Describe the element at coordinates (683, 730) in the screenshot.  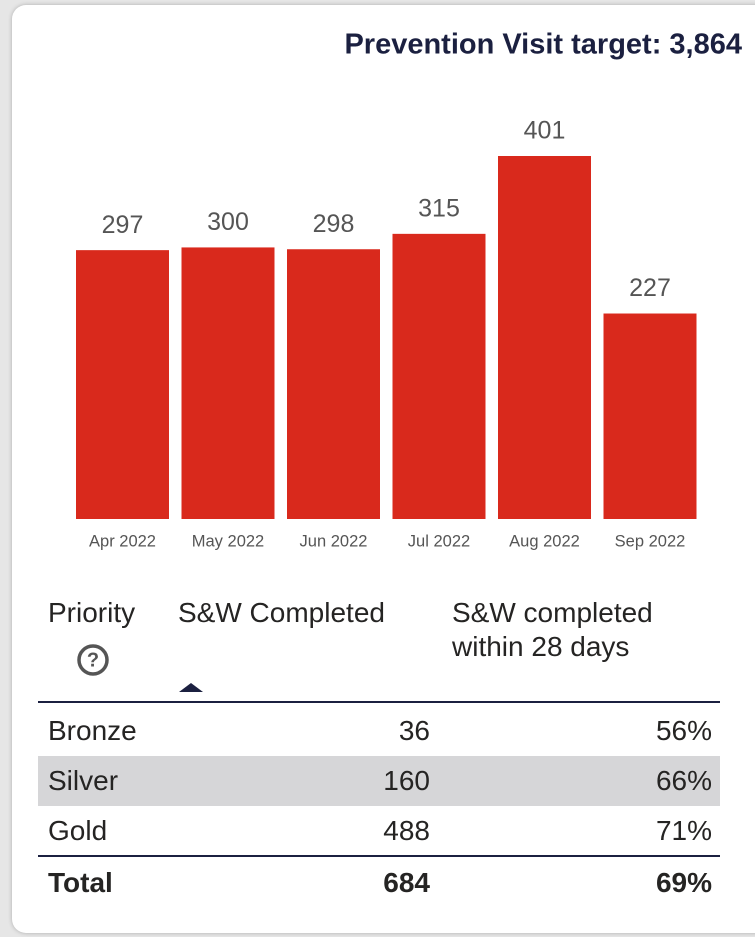
I see `table-cell: 56%` at that location.